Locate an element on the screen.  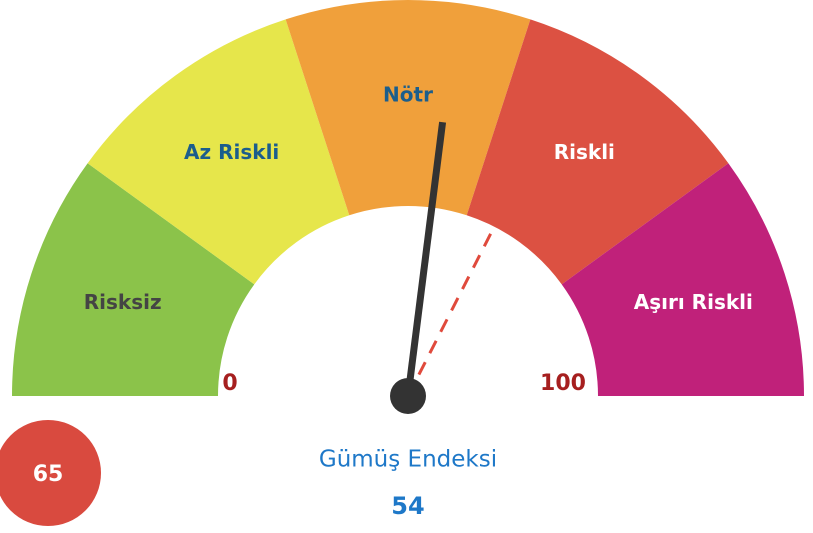
needle is located at coordinates (425, 259).